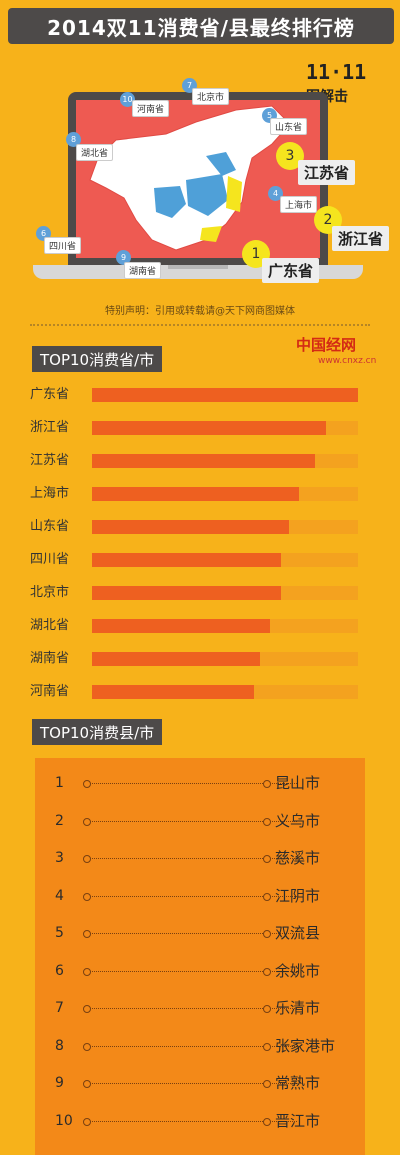 The image size is (400, 1155). I want to click on county-row: 8 张家港市, so click(200, 1046).